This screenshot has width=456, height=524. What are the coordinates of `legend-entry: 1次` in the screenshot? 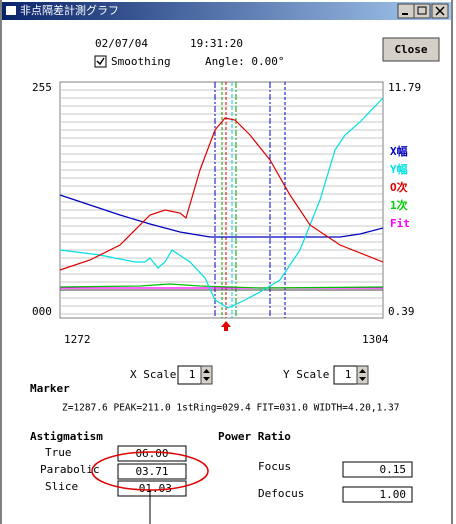 It's located at (399, 205).